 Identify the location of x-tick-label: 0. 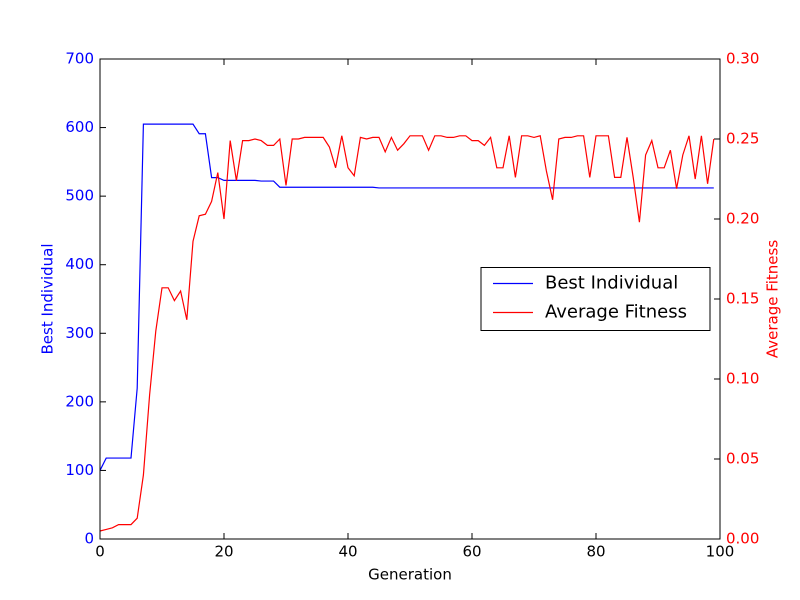
(100, 552).